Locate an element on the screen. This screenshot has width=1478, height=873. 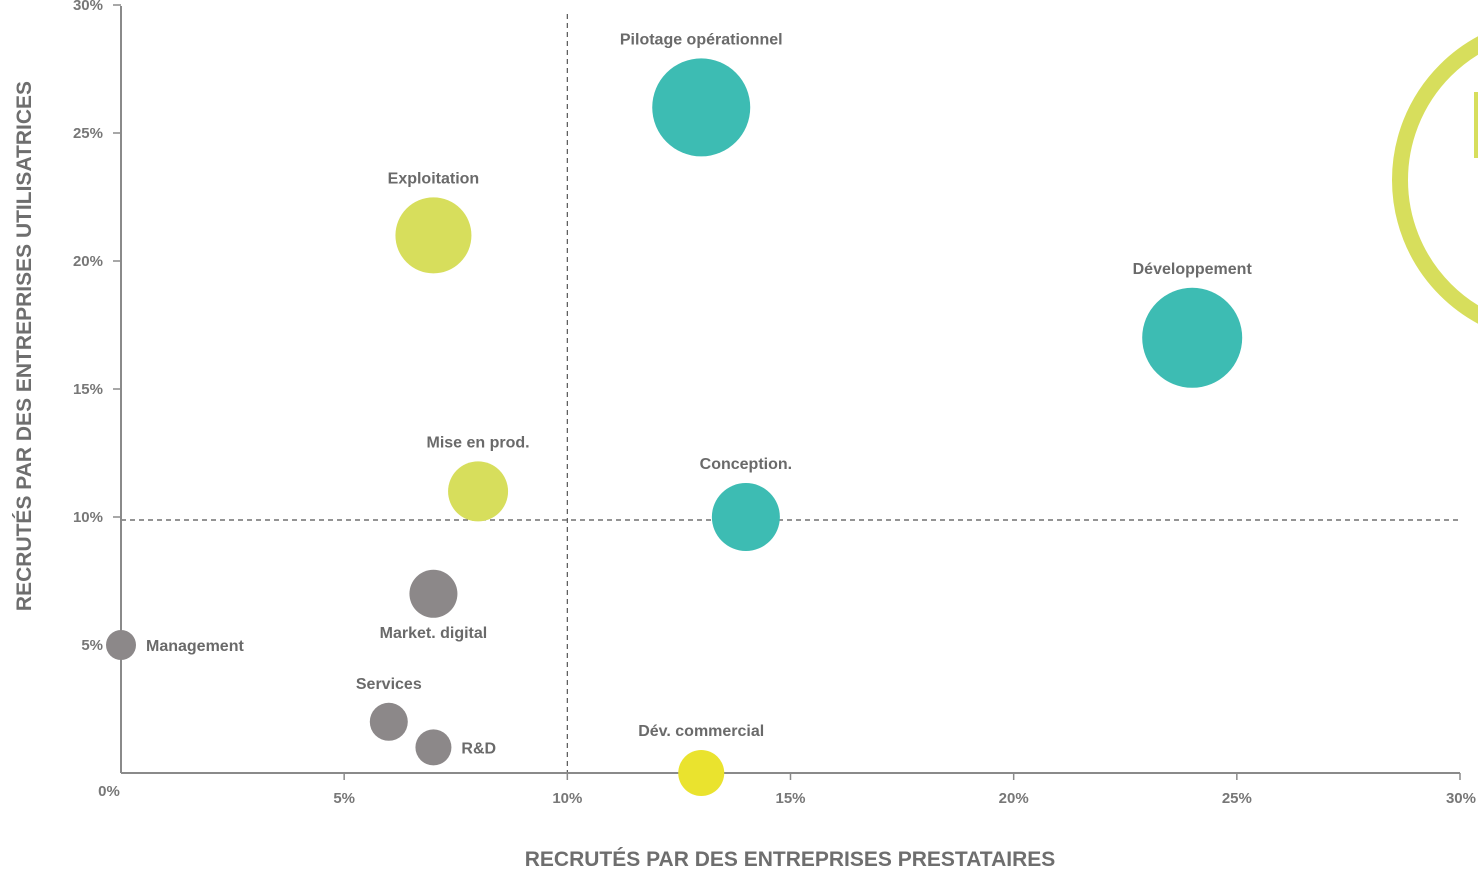
y-tick-label: 20% is located at coordinates (88, 261).